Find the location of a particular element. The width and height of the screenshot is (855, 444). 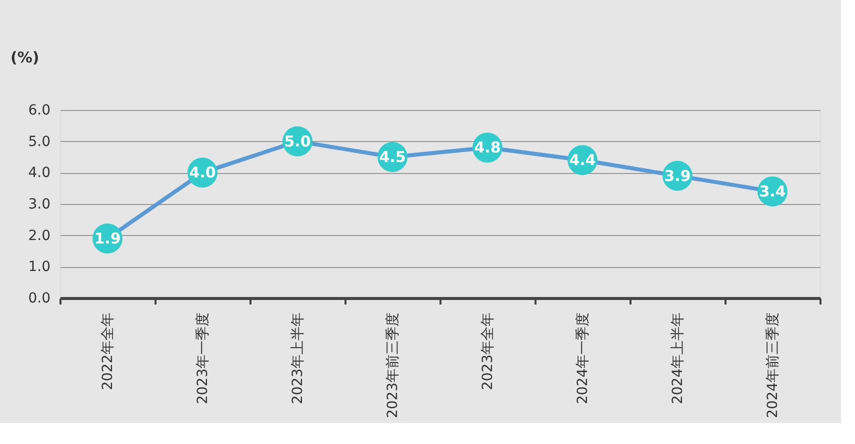

x-tick-label: 2023年一季度 is located at coordinates (203, 358).